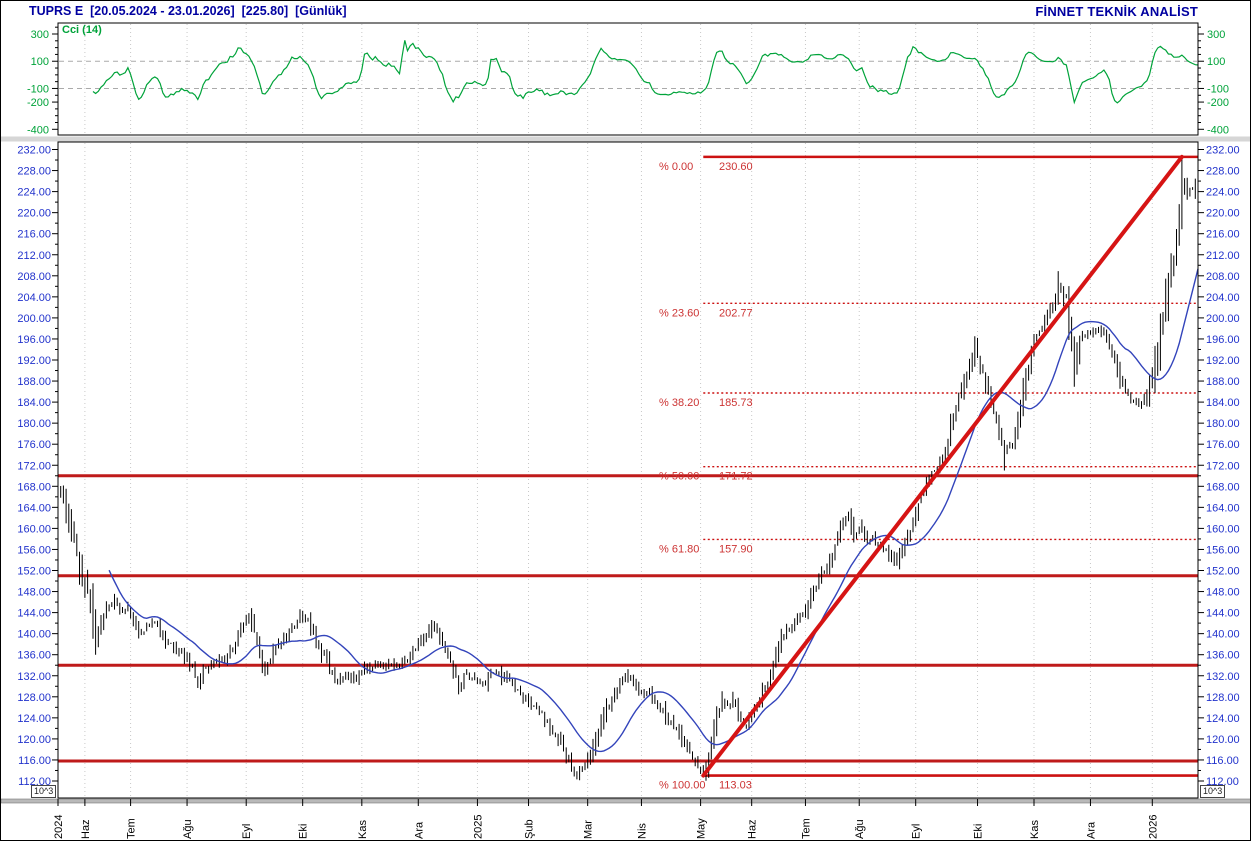 The width and height of the screenshot is (1251, 841). Describe the element at coordinates (679, 549) in the screenshot. I see `svg-text: % 61.80` at that location.